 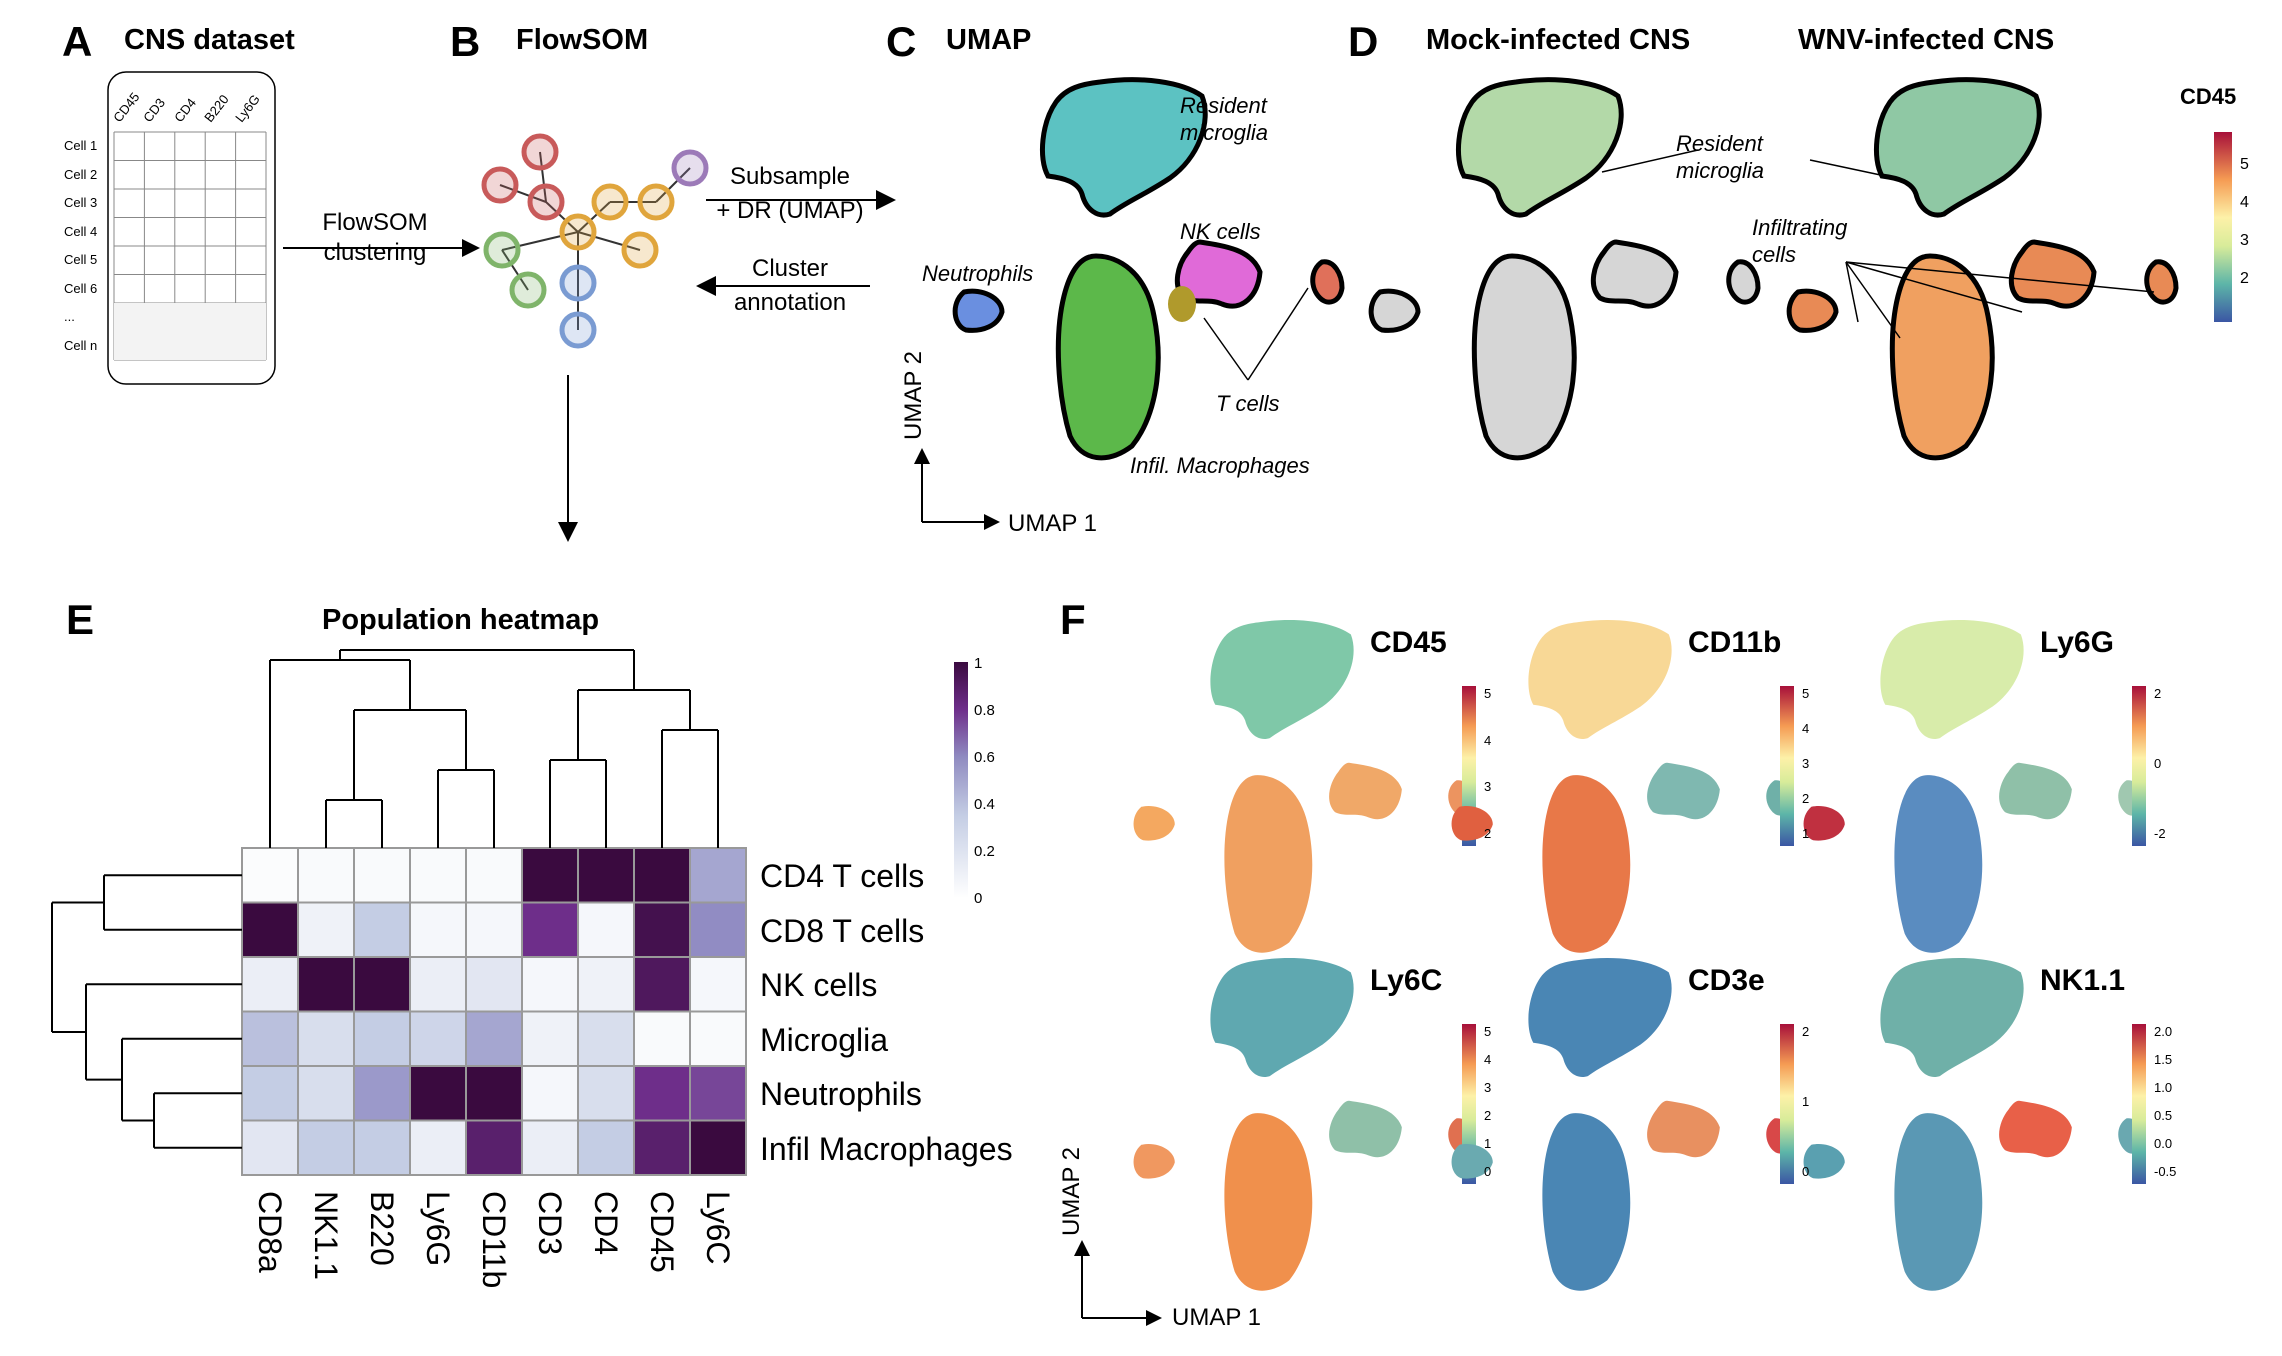 What do you see at coordinates (80, 619) in the screenshot?
I see `panel-letter-e: E` at bounding box center [80, 619].